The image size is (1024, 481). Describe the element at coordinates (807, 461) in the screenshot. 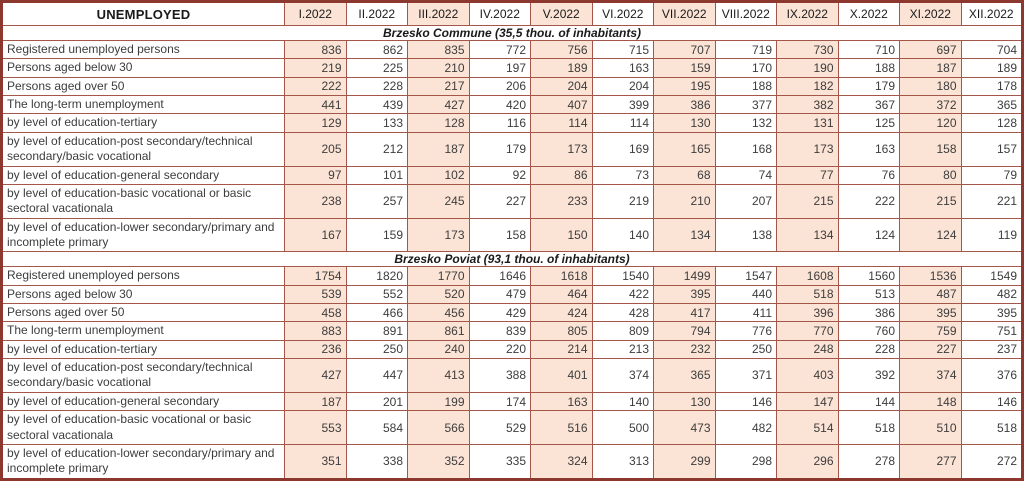

I see `value-cell: 296` at that location.